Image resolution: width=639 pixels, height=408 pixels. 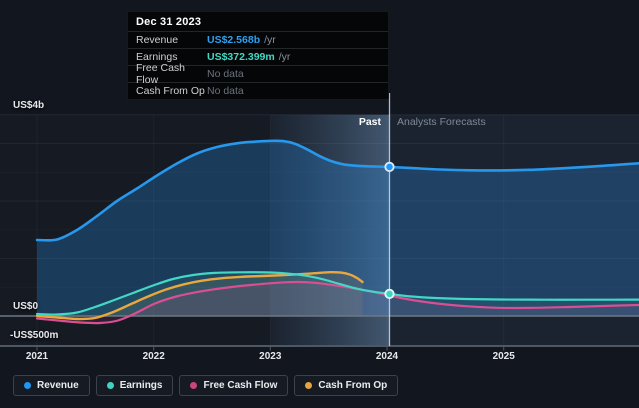 I want to click on tooltip-row-label: Revenue, so click(x=157, y=40).